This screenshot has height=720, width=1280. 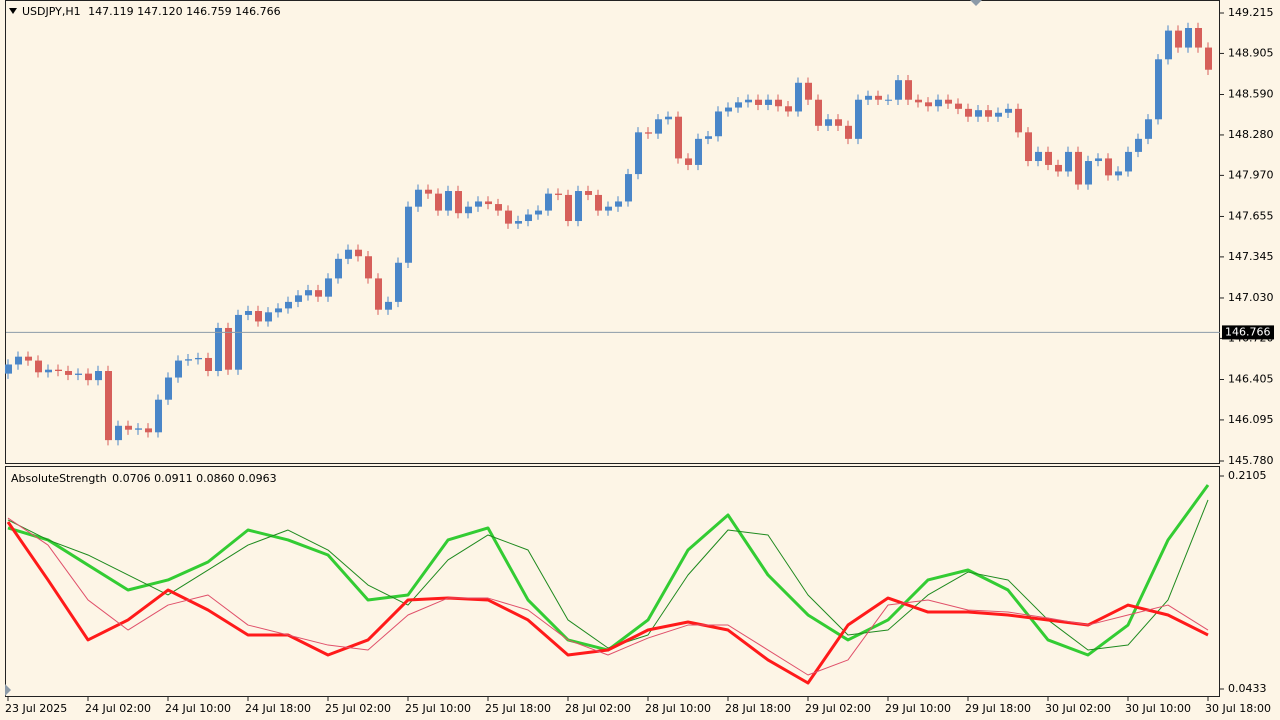 What do you see at coordinates (918, 708) in the screenshot?
I see `x-tick-label: 29 Jul 10:00` at bounding box center [918, 708].